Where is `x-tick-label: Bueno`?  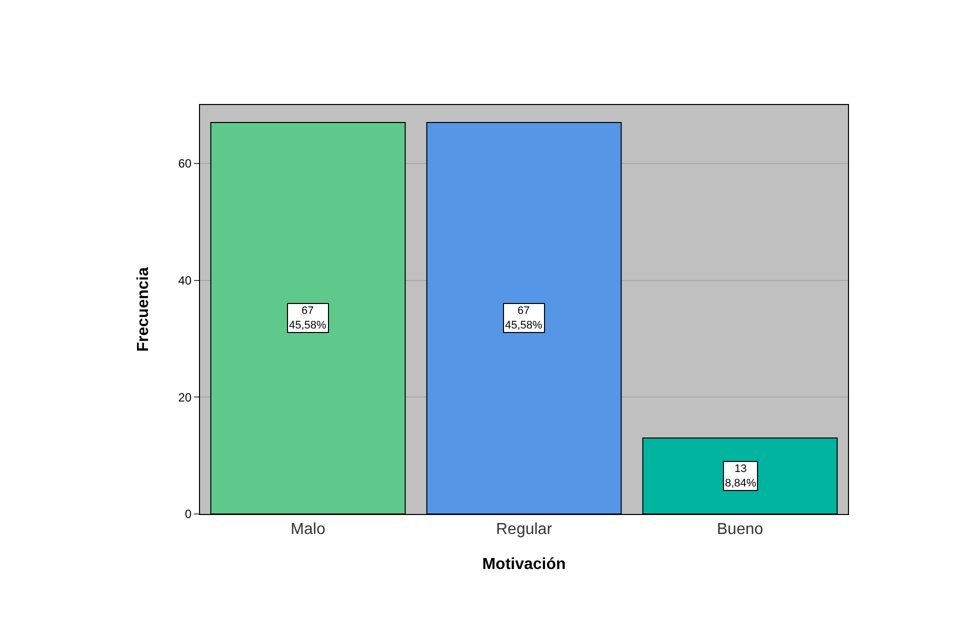
x-tick-label: Bueno is located at coordinates (740, 529).